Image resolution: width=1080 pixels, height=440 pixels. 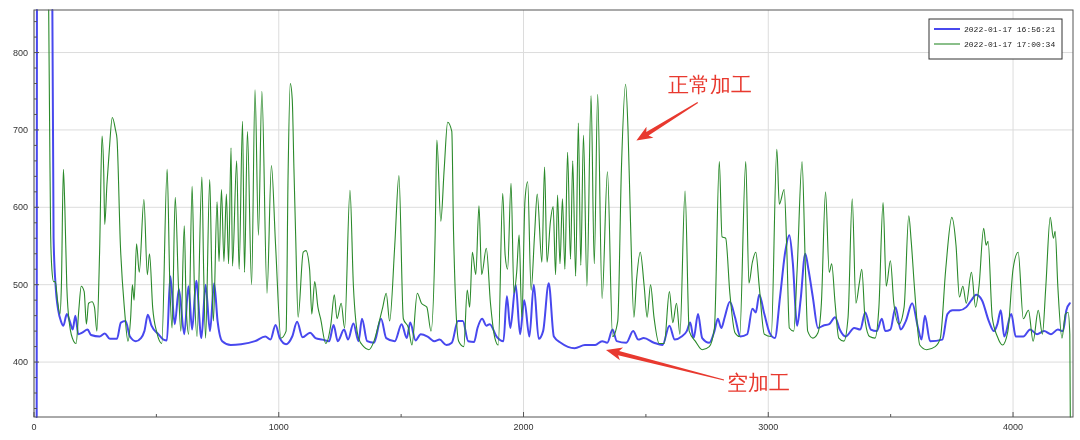 I want to click on x-tick-label: 1000, so click(x=278, y=427).